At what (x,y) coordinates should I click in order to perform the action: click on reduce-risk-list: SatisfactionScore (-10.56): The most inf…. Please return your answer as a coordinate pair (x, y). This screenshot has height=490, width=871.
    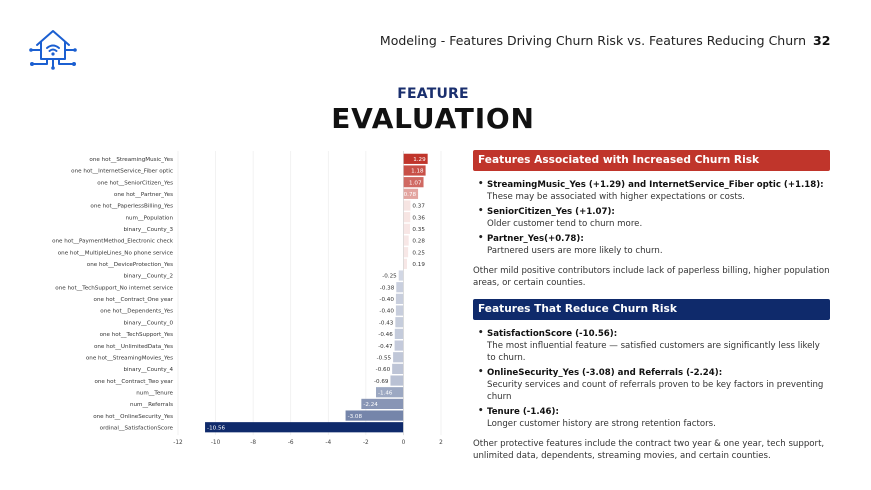
    Looking at the image, I should click on (651, 379).